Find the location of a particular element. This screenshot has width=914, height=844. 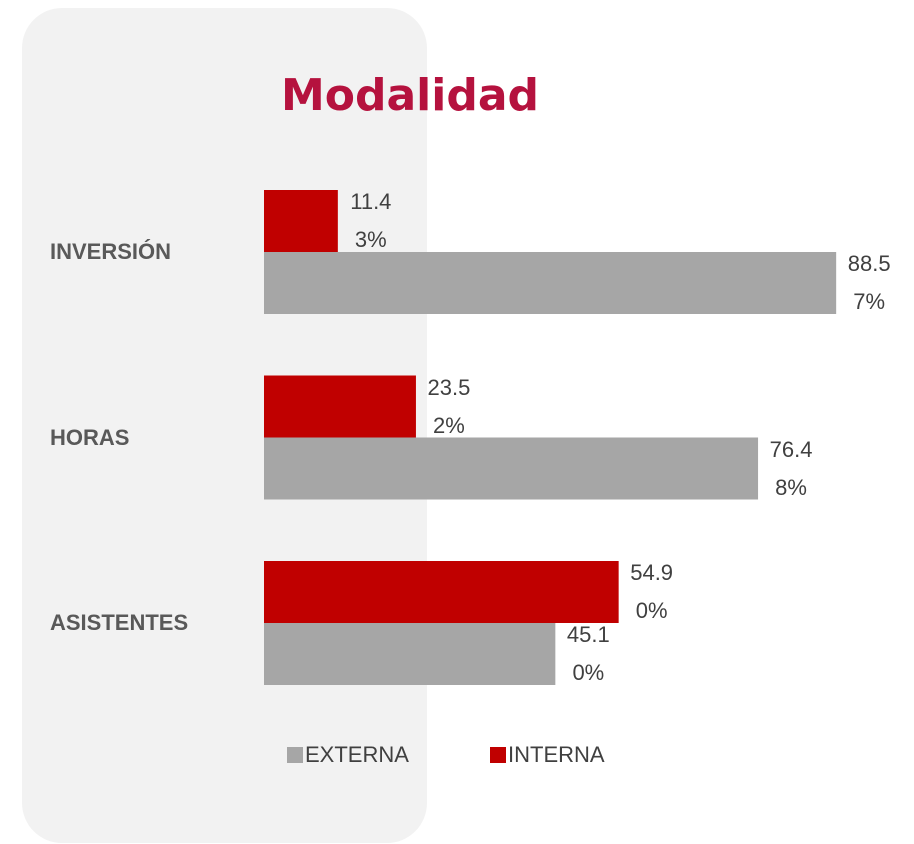

data-label: 88.57% is located at coordinates (869, 282).